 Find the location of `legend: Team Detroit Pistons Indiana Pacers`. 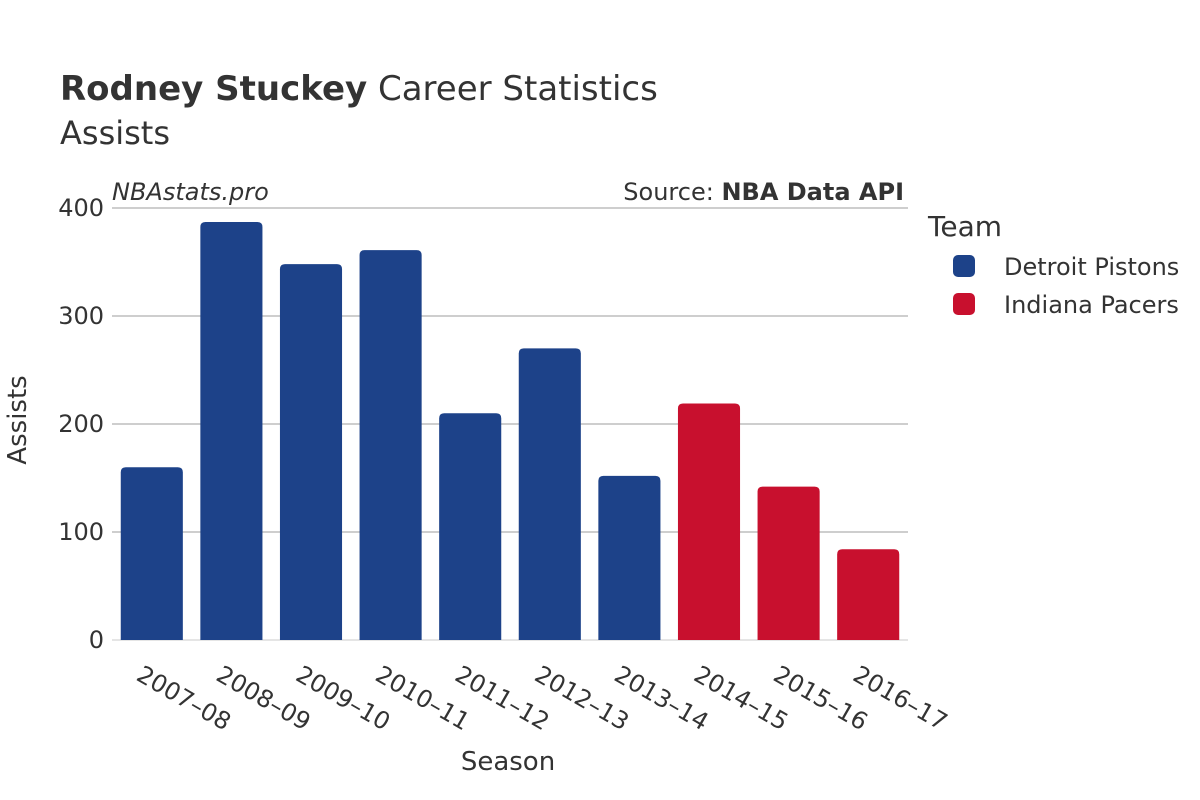

legend: Team Detroit Pistons Indiana Pacers is located at coordinates (1053, 264).